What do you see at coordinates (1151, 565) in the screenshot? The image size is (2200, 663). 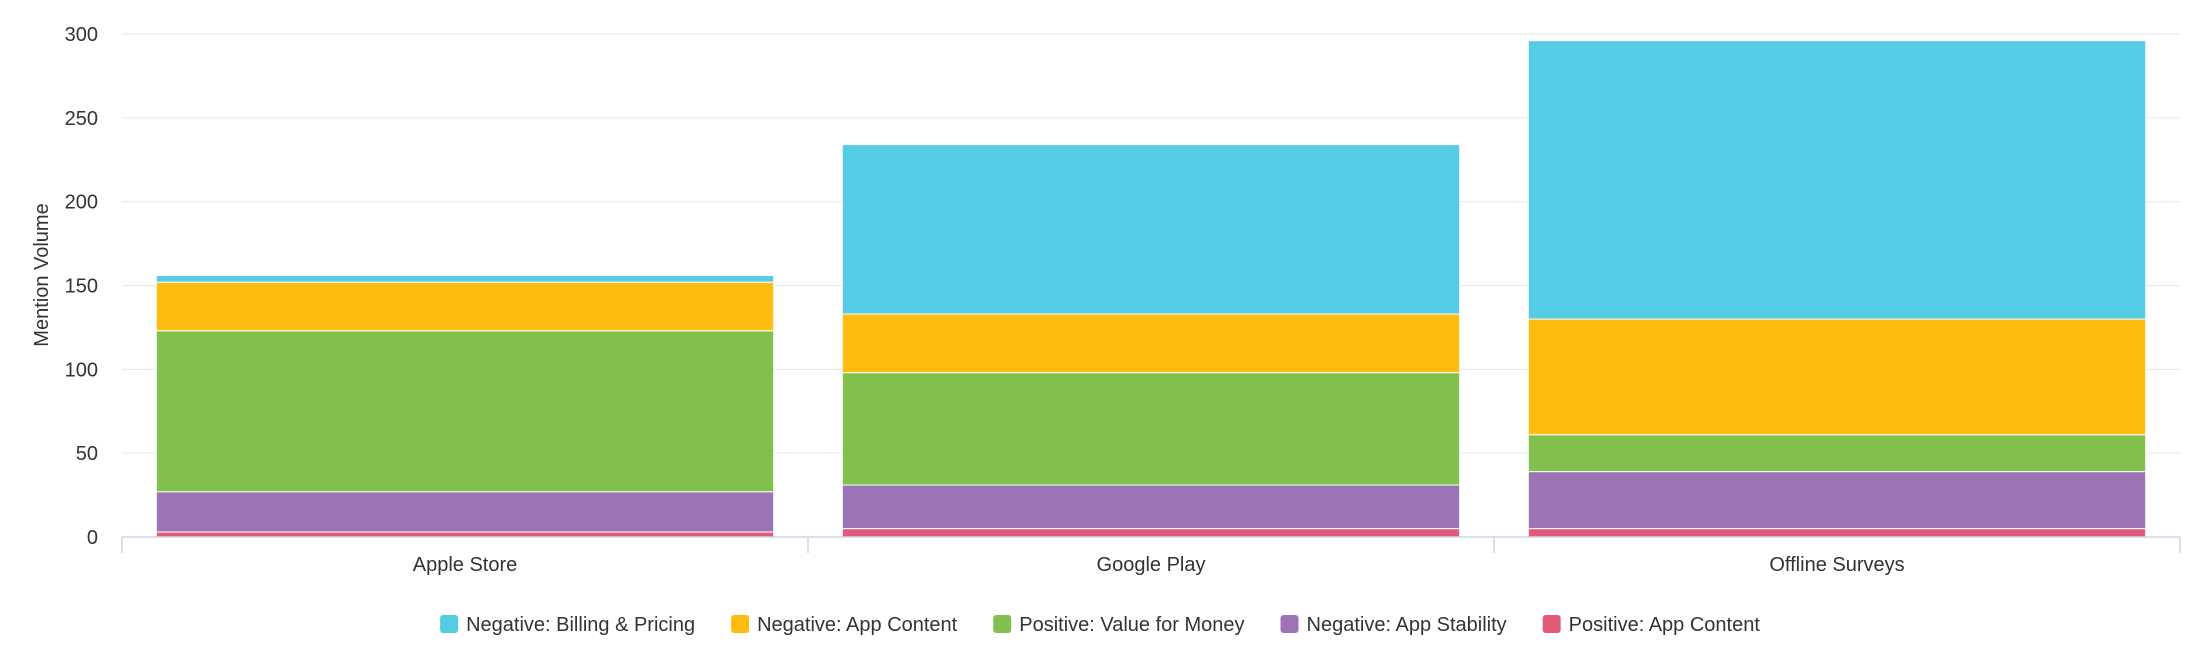 I see `x-tick-label: Google Play` at bounding box center [1151, 565].